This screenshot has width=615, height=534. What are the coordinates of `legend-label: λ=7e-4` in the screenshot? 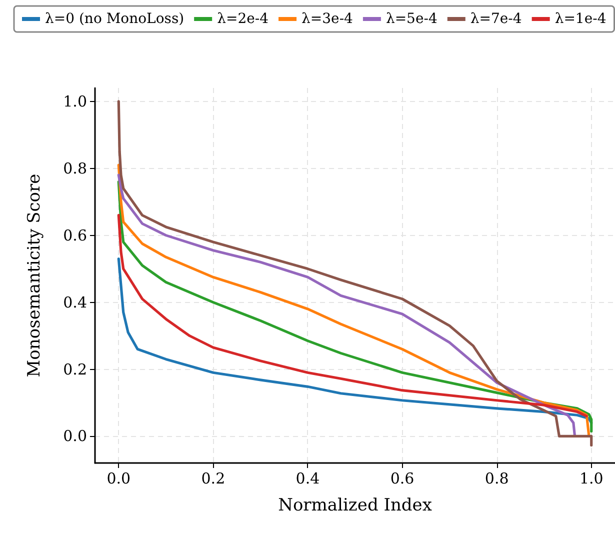 It's located at (496, 19).